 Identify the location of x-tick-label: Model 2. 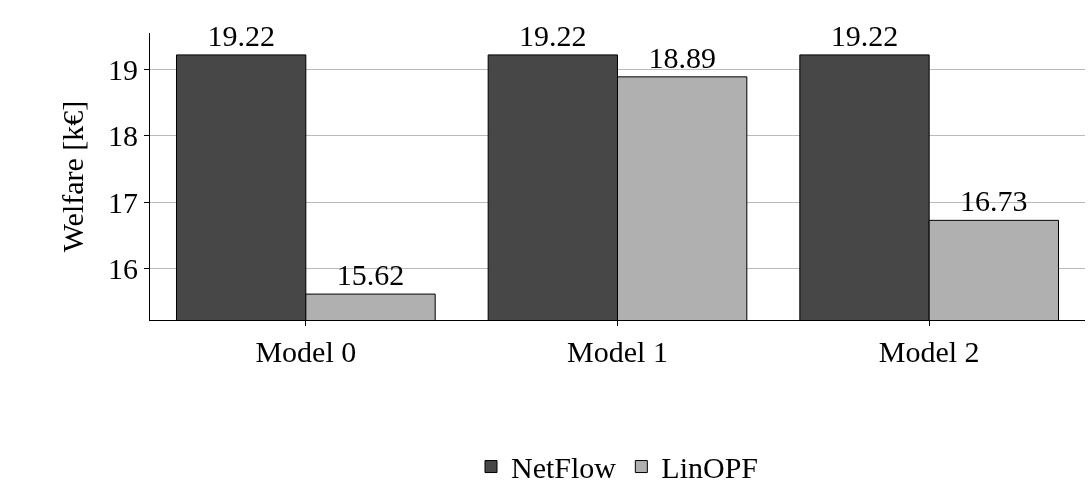
(929, 351).